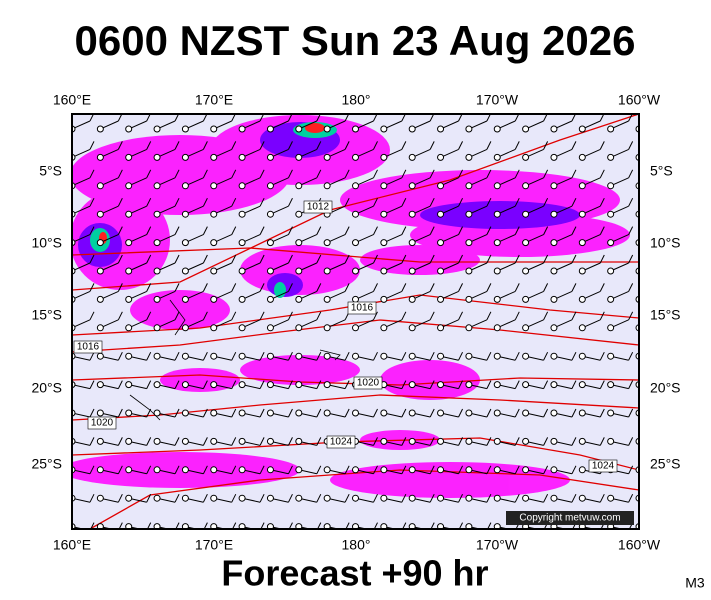 The image size is (711, 600). What do you see at coordinates (72, 100) in the screenshot?
I see `lon-label-top: 160°E` at bounding box center [72, 100].